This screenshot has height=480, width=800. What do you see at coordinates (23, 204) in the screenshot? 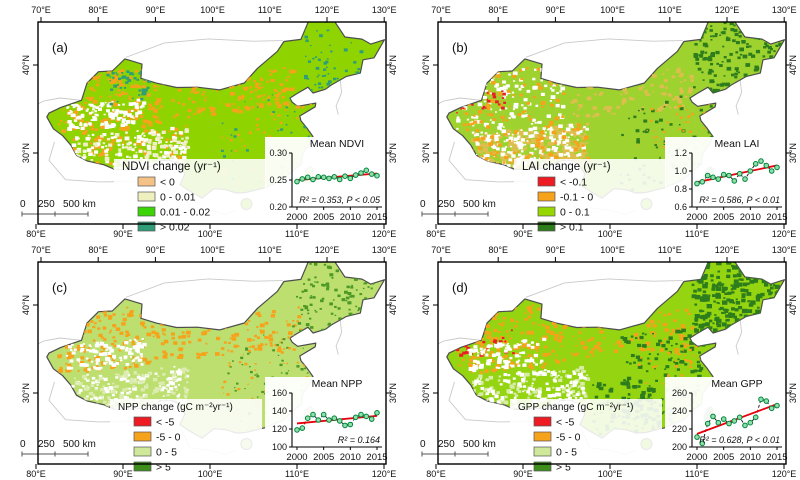
I see `svg-text: 0` at bounding box center [23, 204].